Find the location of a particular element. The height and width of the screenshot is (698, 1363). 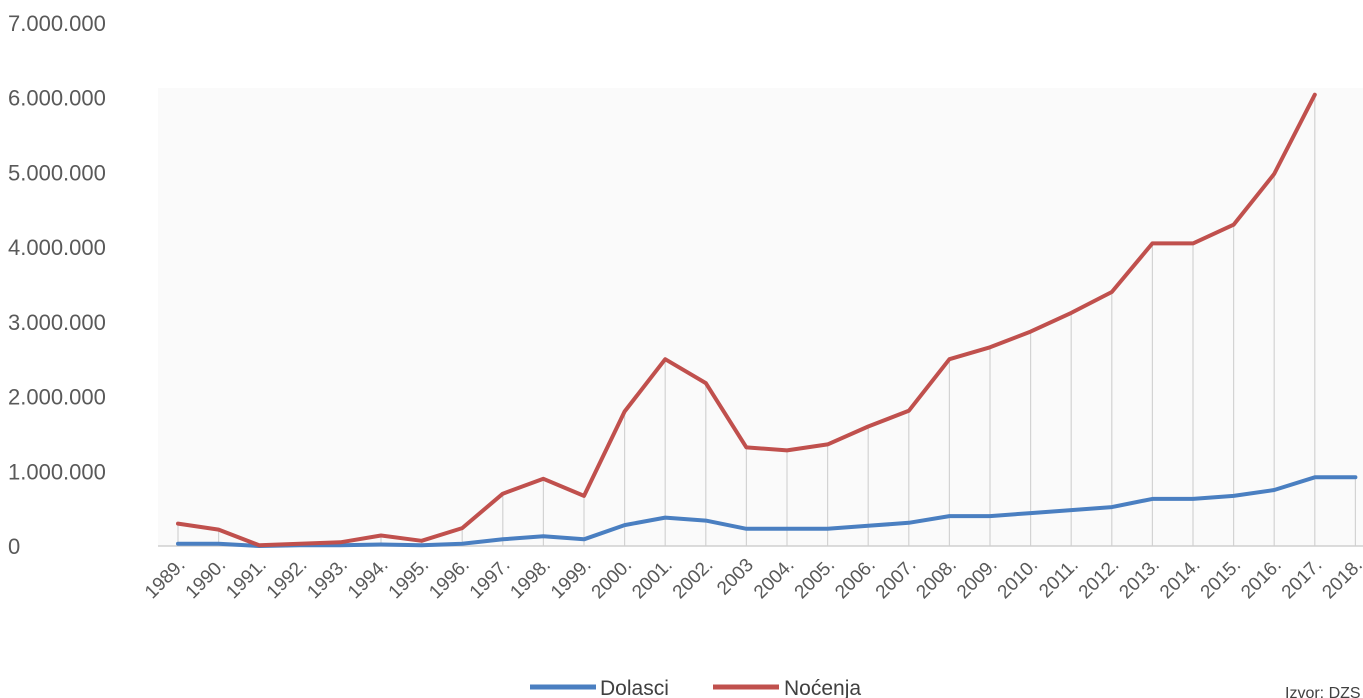

y-tick-label: 7.000.000 is located at coordinates (57, 23).